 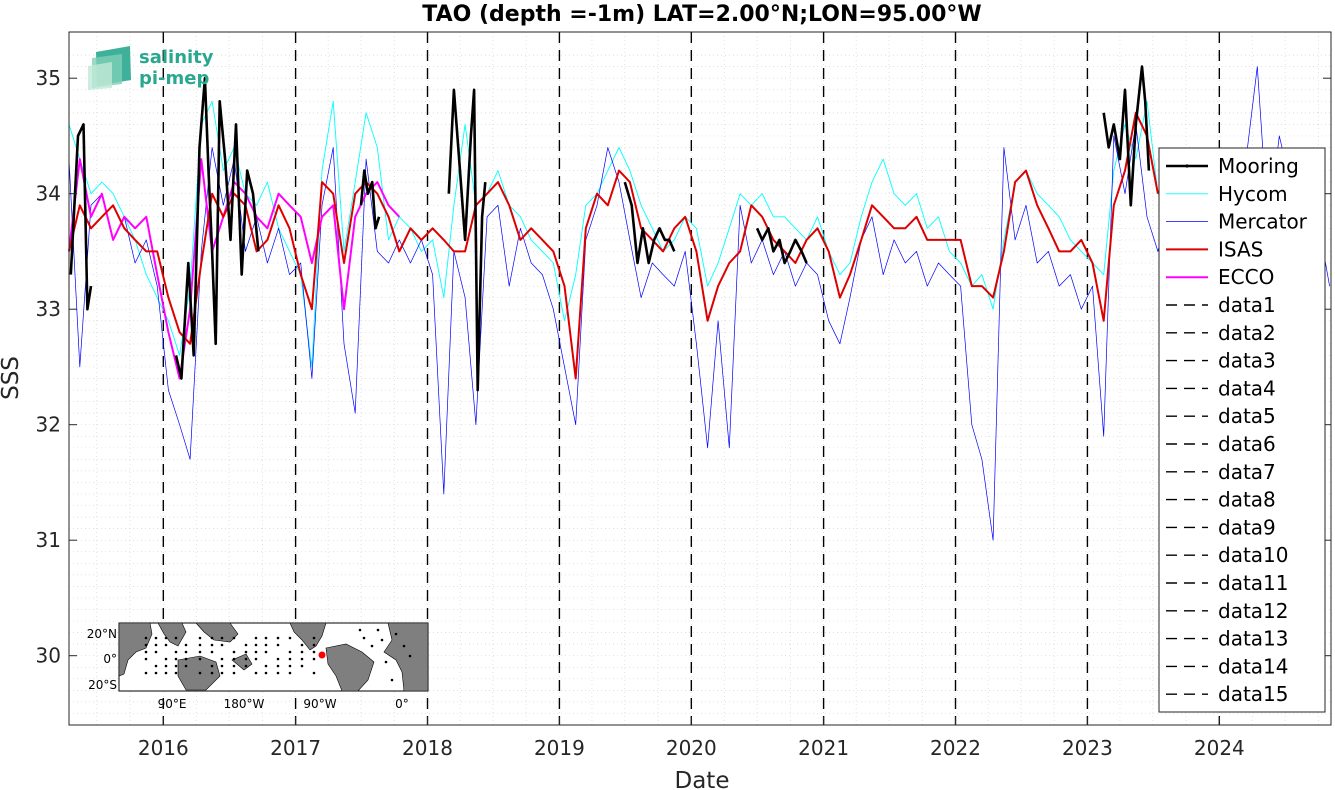 I want to click on legend-item-data14: data14, so click(x=1227, y=666).